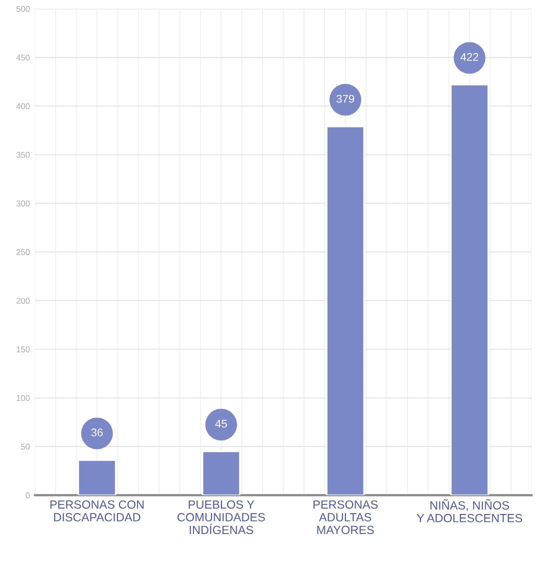 Image resolution: width=537 pixels, height=586 pixels. I want to click on y-tick-label: 50, so click(25, 447).